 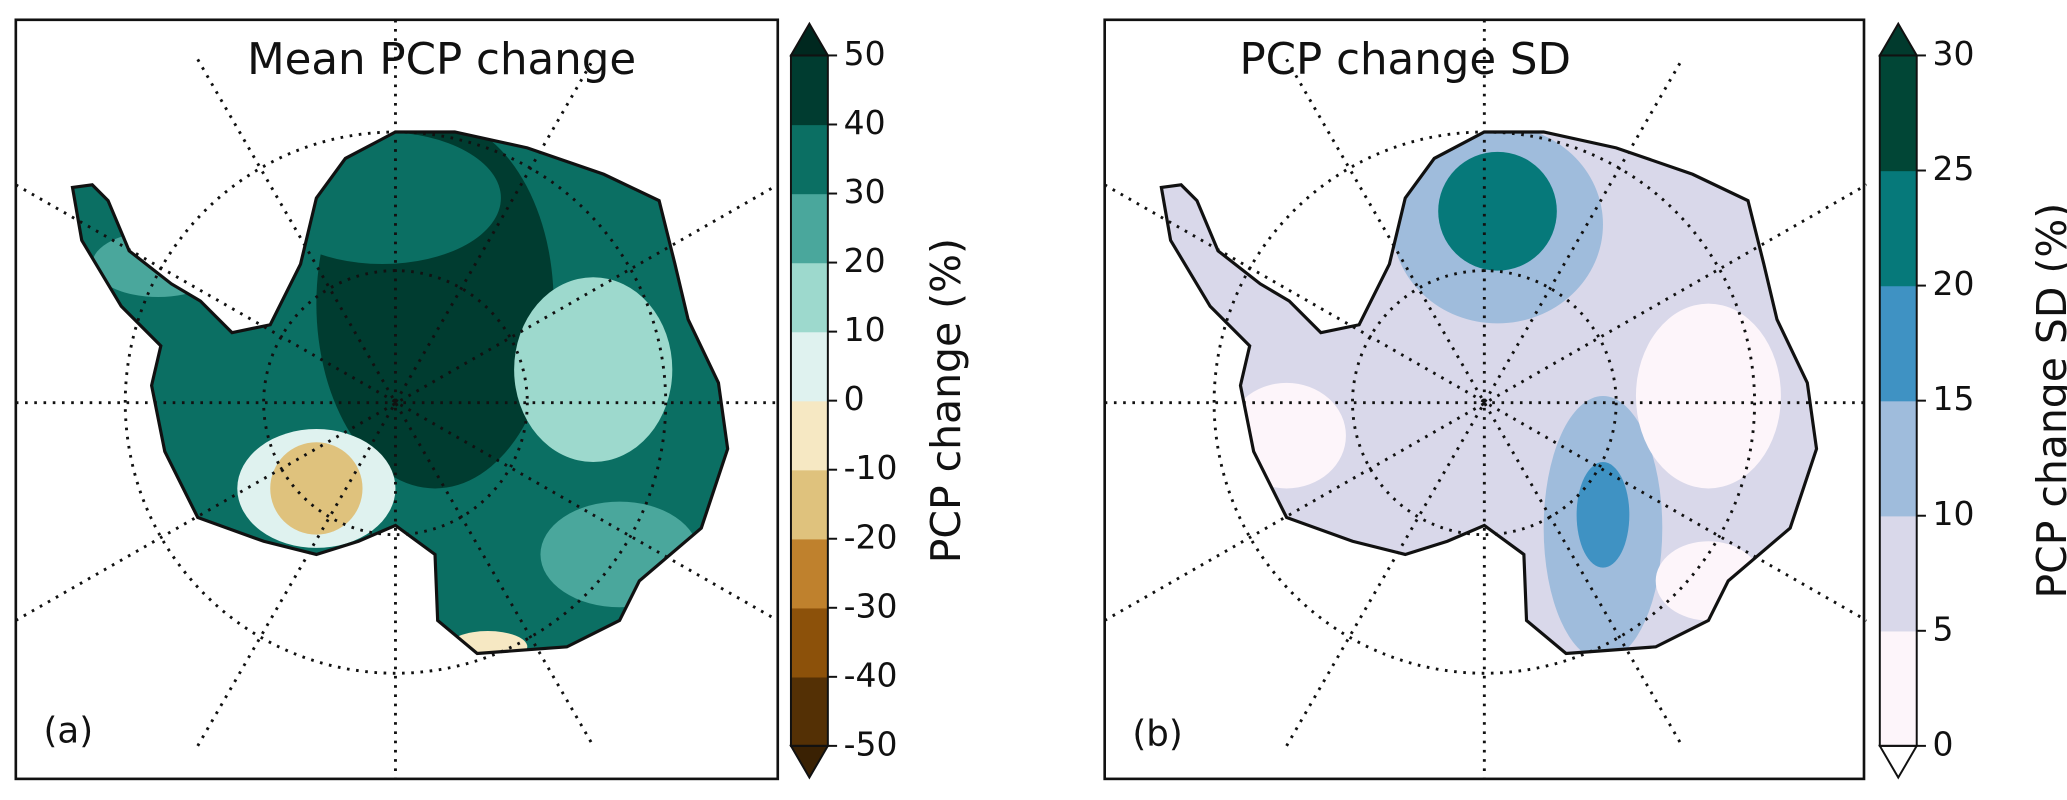 What do you see at coordinates (871, 467) in the screenshot?
I see `colorbar-tick-label: -10` at bounding box center [871, 467].